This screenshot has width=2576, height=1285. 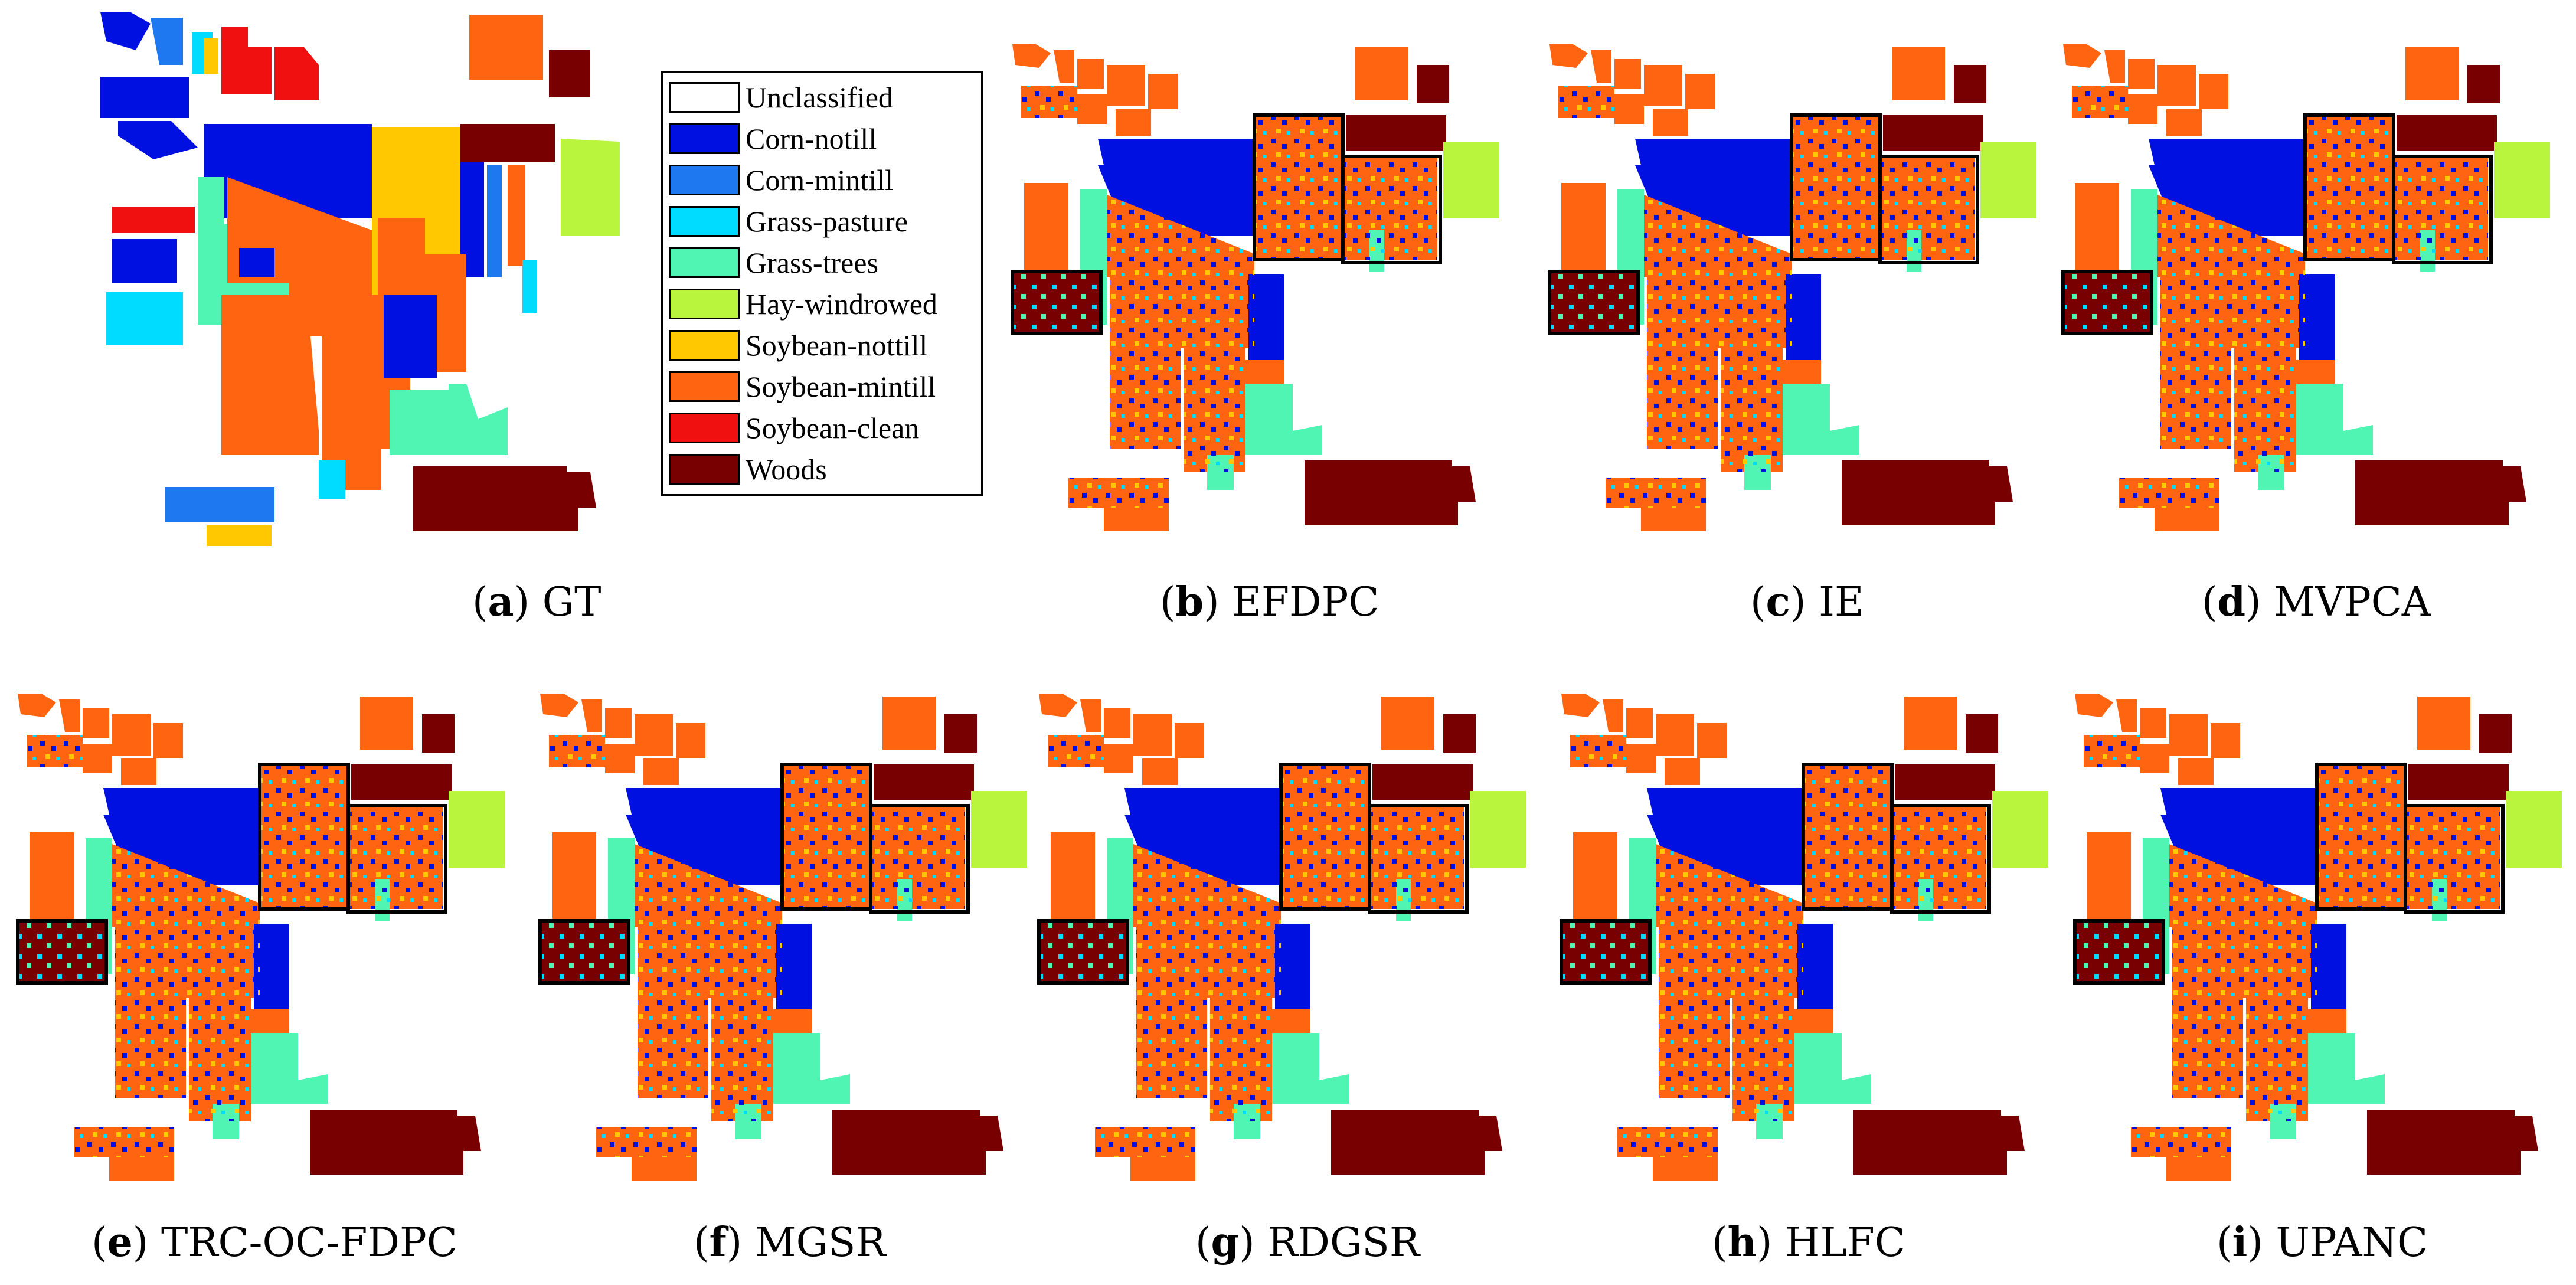 I want to click on caption-g: (g) RDGSR, so click(x=1307, y=1242).